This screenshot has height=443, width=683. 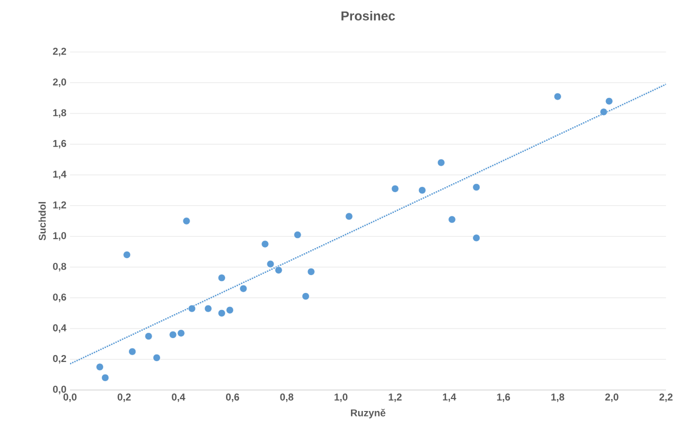 I want to click on y-tick-label: 0,2, so click(x=59, y=359).